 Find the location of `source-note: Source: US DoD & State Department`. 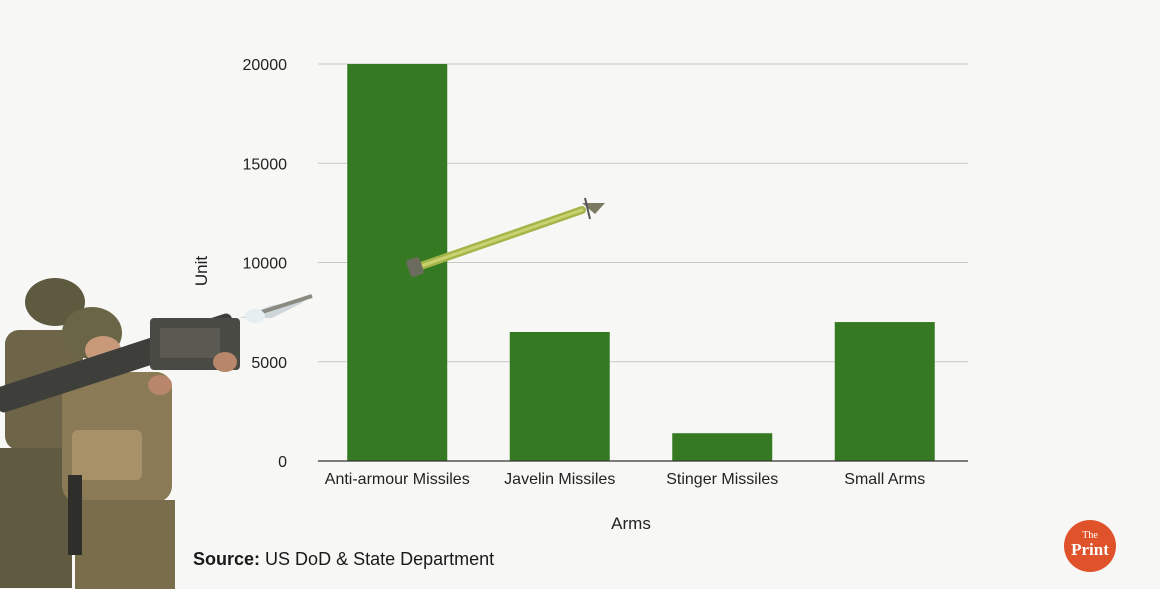

source-note: Source: US DoD & State Department is located at coordinates (343, 559).